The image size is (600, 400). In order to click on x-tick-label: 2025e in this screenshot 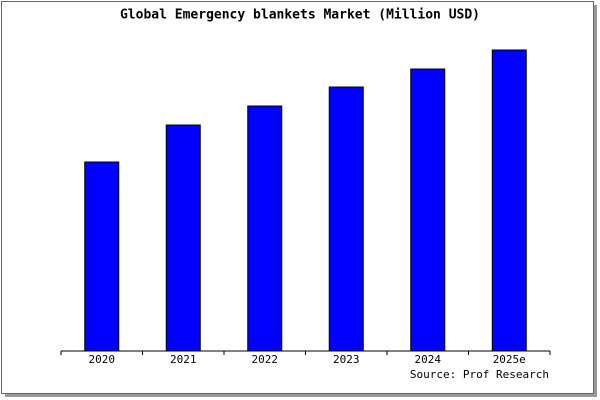, I will do `click(509, 359)`.